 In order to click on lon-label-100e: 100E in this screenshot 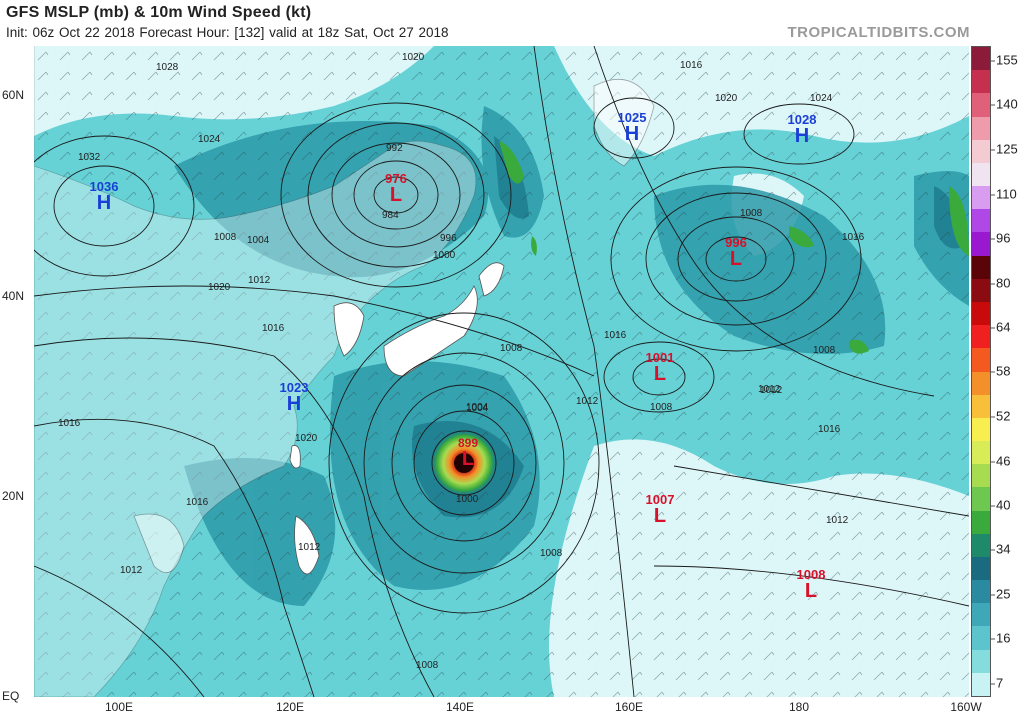, I will do `click(119, 707)`.